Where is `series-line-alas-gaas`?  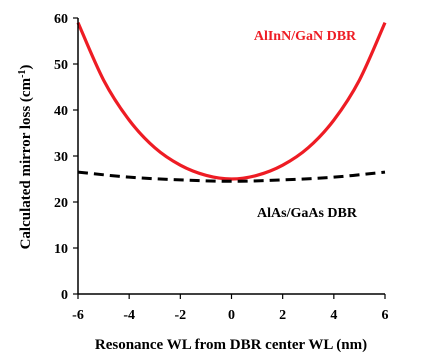
series-line-alas-gaas is located at coordinates (231, 176).